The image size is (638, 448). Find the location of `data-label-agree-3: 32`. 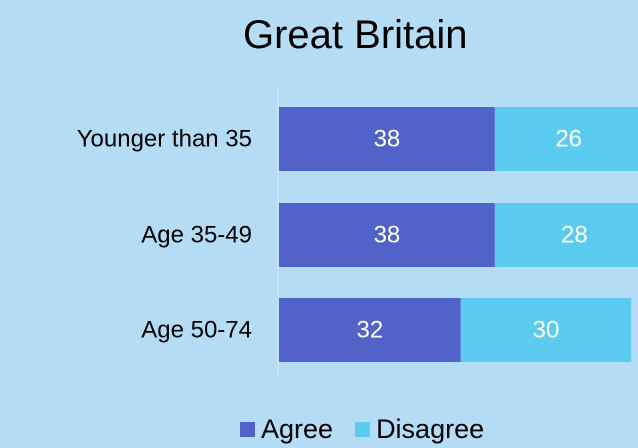

data-label-agree-3: 32 is located at coordinates (370, 330).